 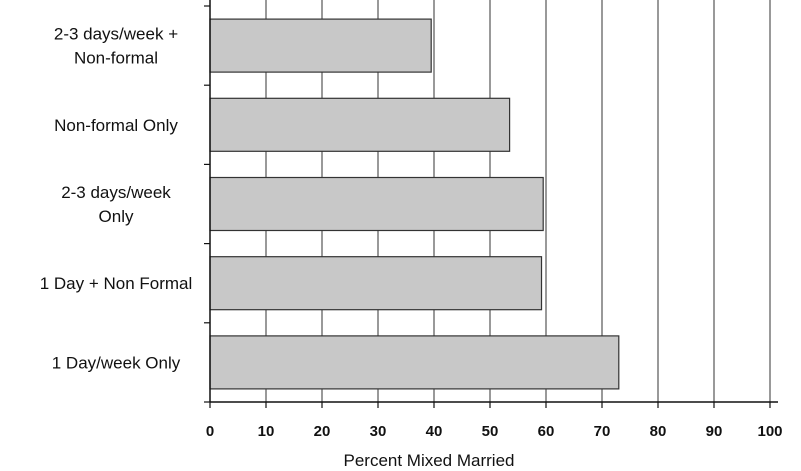 I want to click on x-tick-label: 30, so click(x=378, y=431).